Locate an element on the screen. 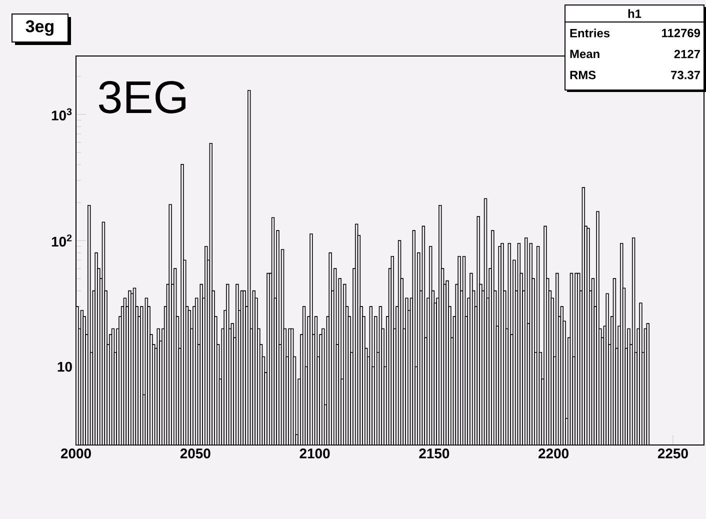 This screenshot has height=519, width=706. y-tick-label: 10 is located at coordinates (65, 367).